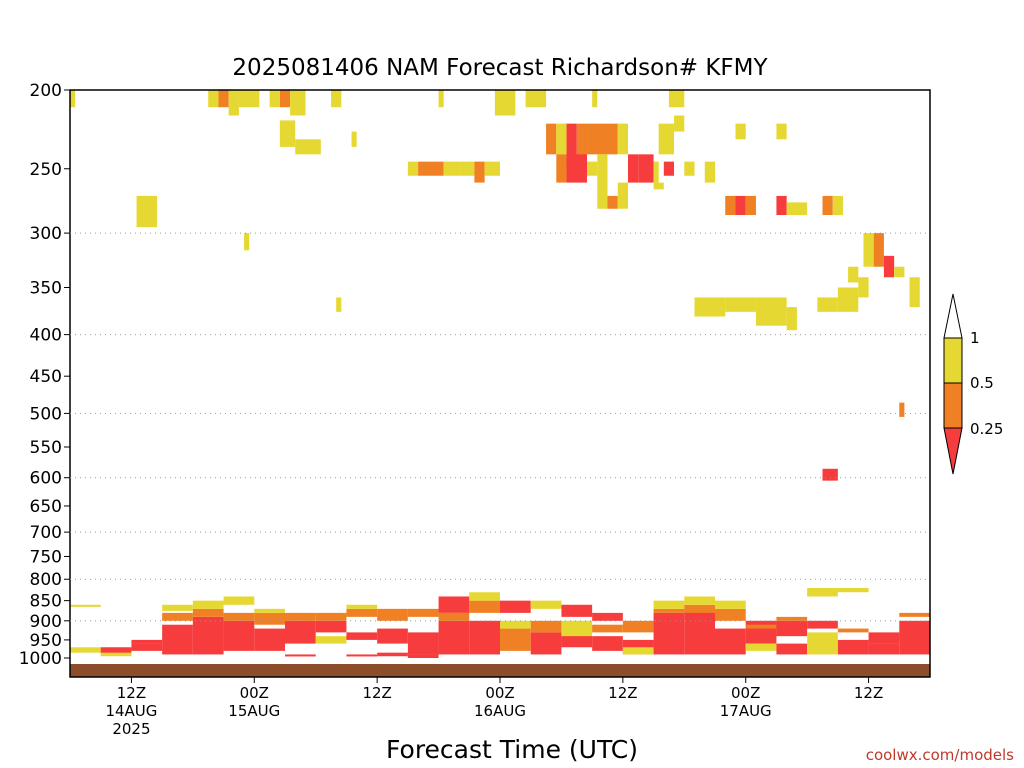  I want to click on y-tick-label: 450, so click(46, 377).